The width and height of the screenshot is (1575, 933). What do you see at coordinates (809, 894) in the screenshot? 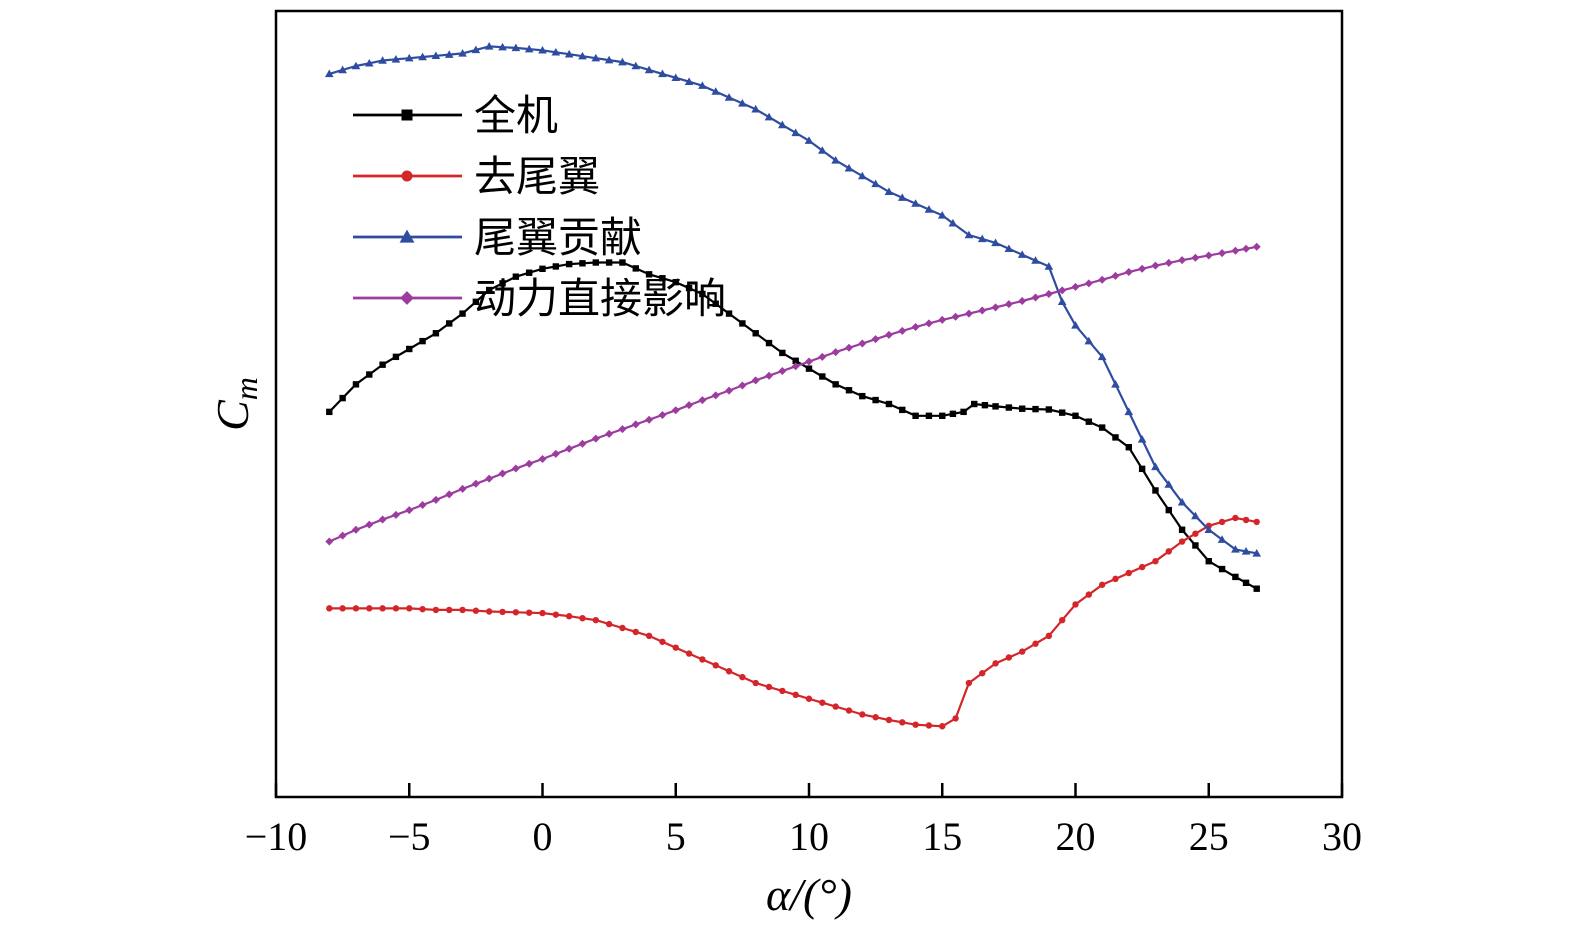
I see `x-axis-title: α/(°)` at bounding box center [809, 894].